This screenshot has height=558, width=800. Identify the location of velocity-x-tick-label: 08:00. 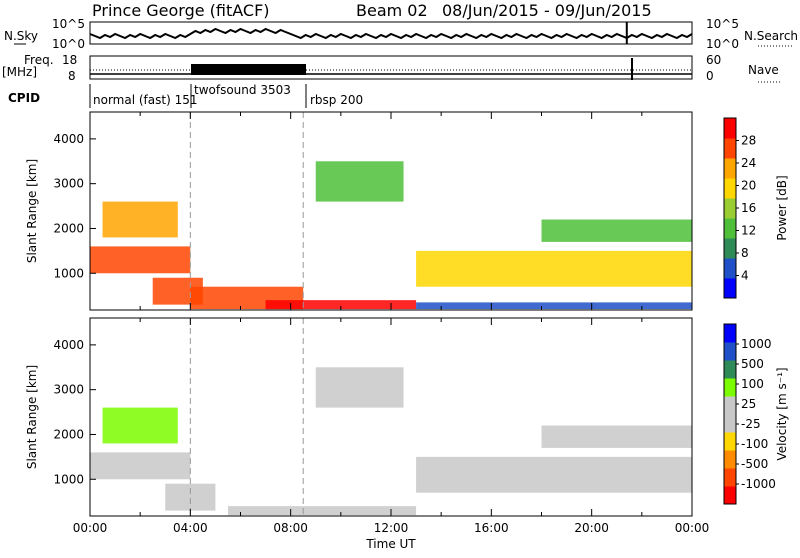
(290, 528).